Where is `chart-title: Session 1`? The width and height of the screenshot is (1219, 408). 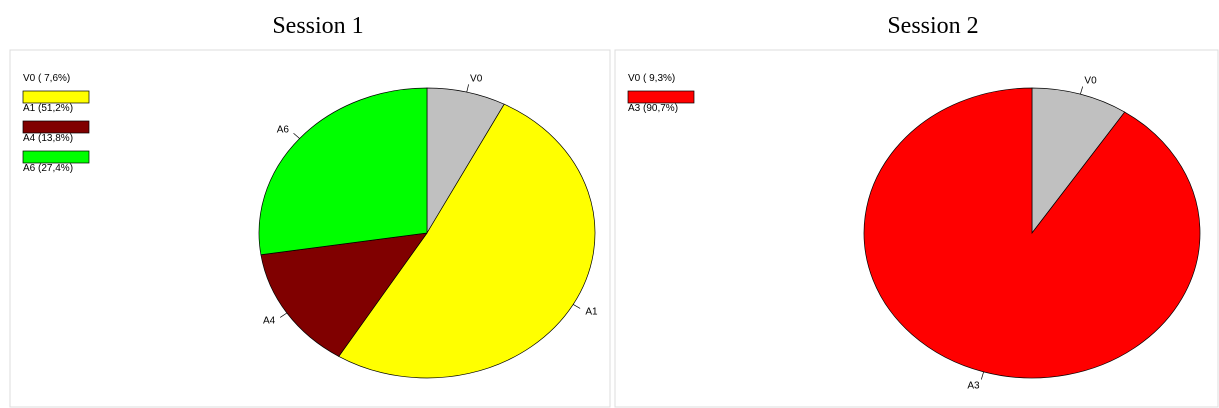 chart-title: Session 1 is located at coordinates (317, 26).